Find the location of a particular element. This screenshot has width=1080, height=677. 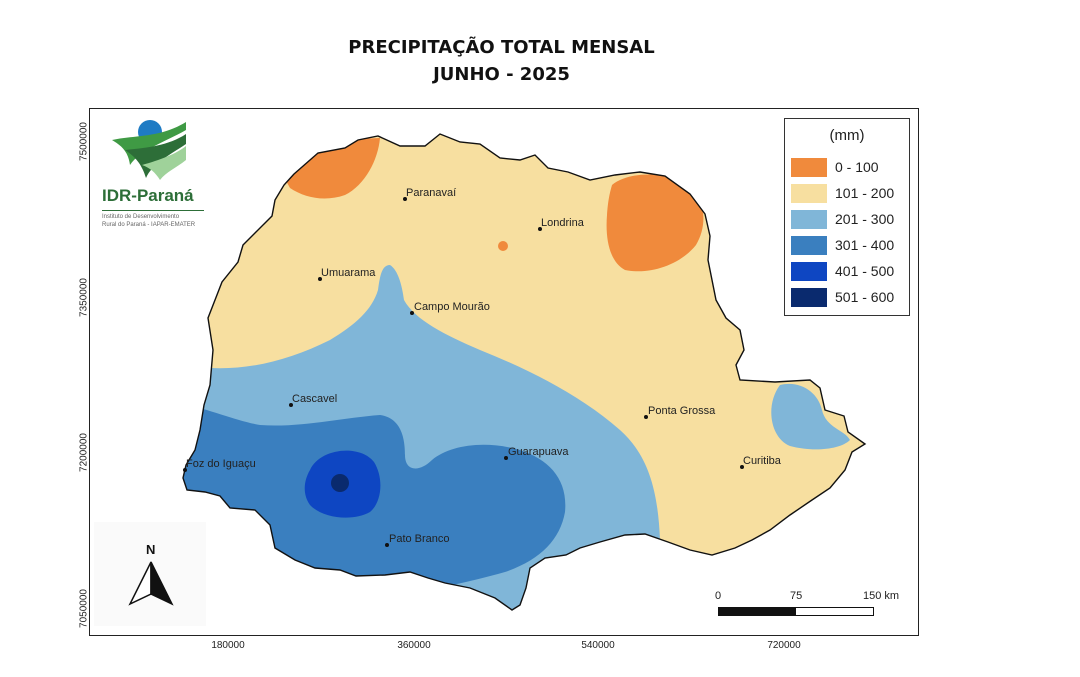

city-label-londrina: Londrina is located at coordinates (562, 223).